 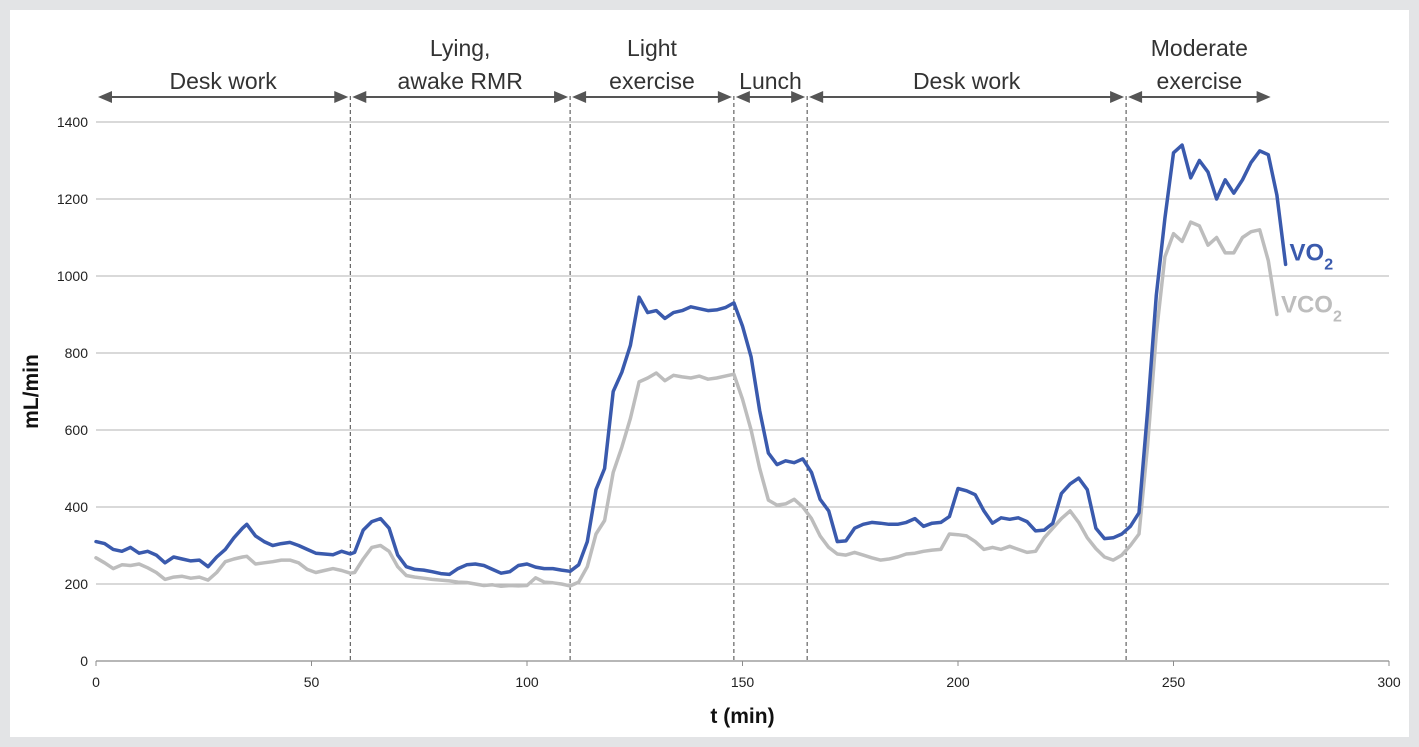 What do you see at coordinates (652, 48) in the screenshot?
I see `phase-label: Light` at bounding box center [652, 48].